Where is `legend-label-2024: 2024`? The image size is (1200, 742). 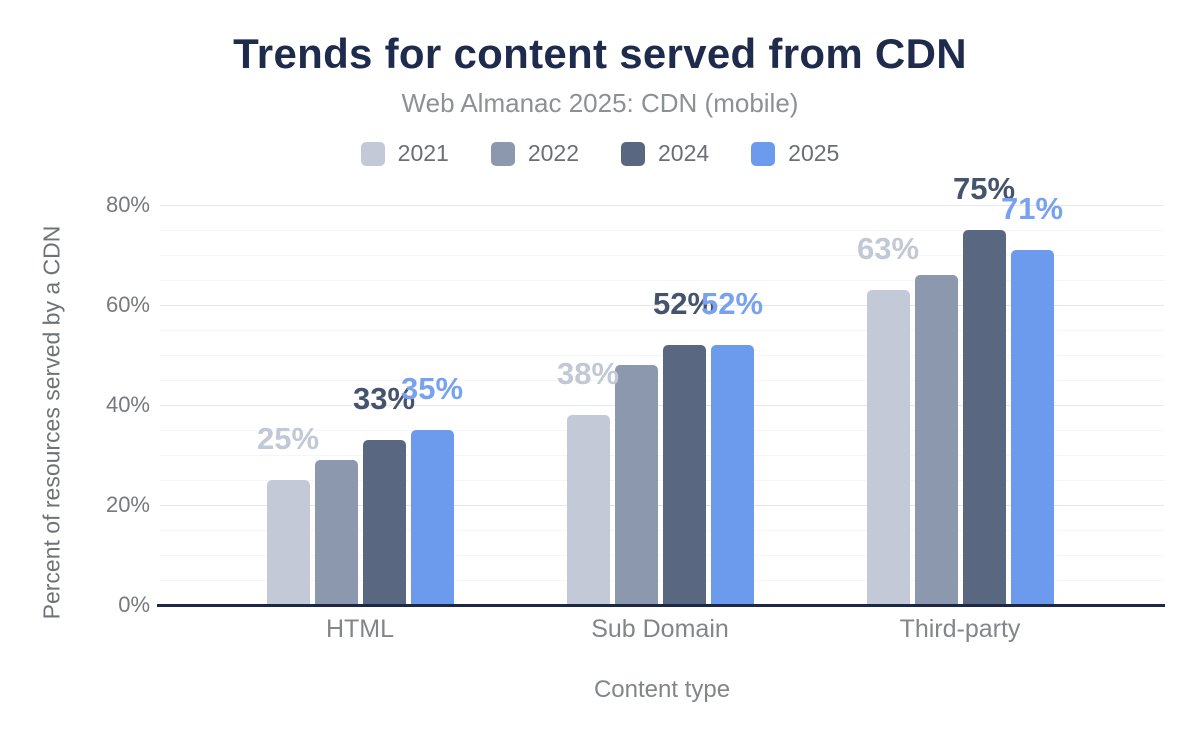 legend-label-2024: 2024 is located at coordinates (684, 153).